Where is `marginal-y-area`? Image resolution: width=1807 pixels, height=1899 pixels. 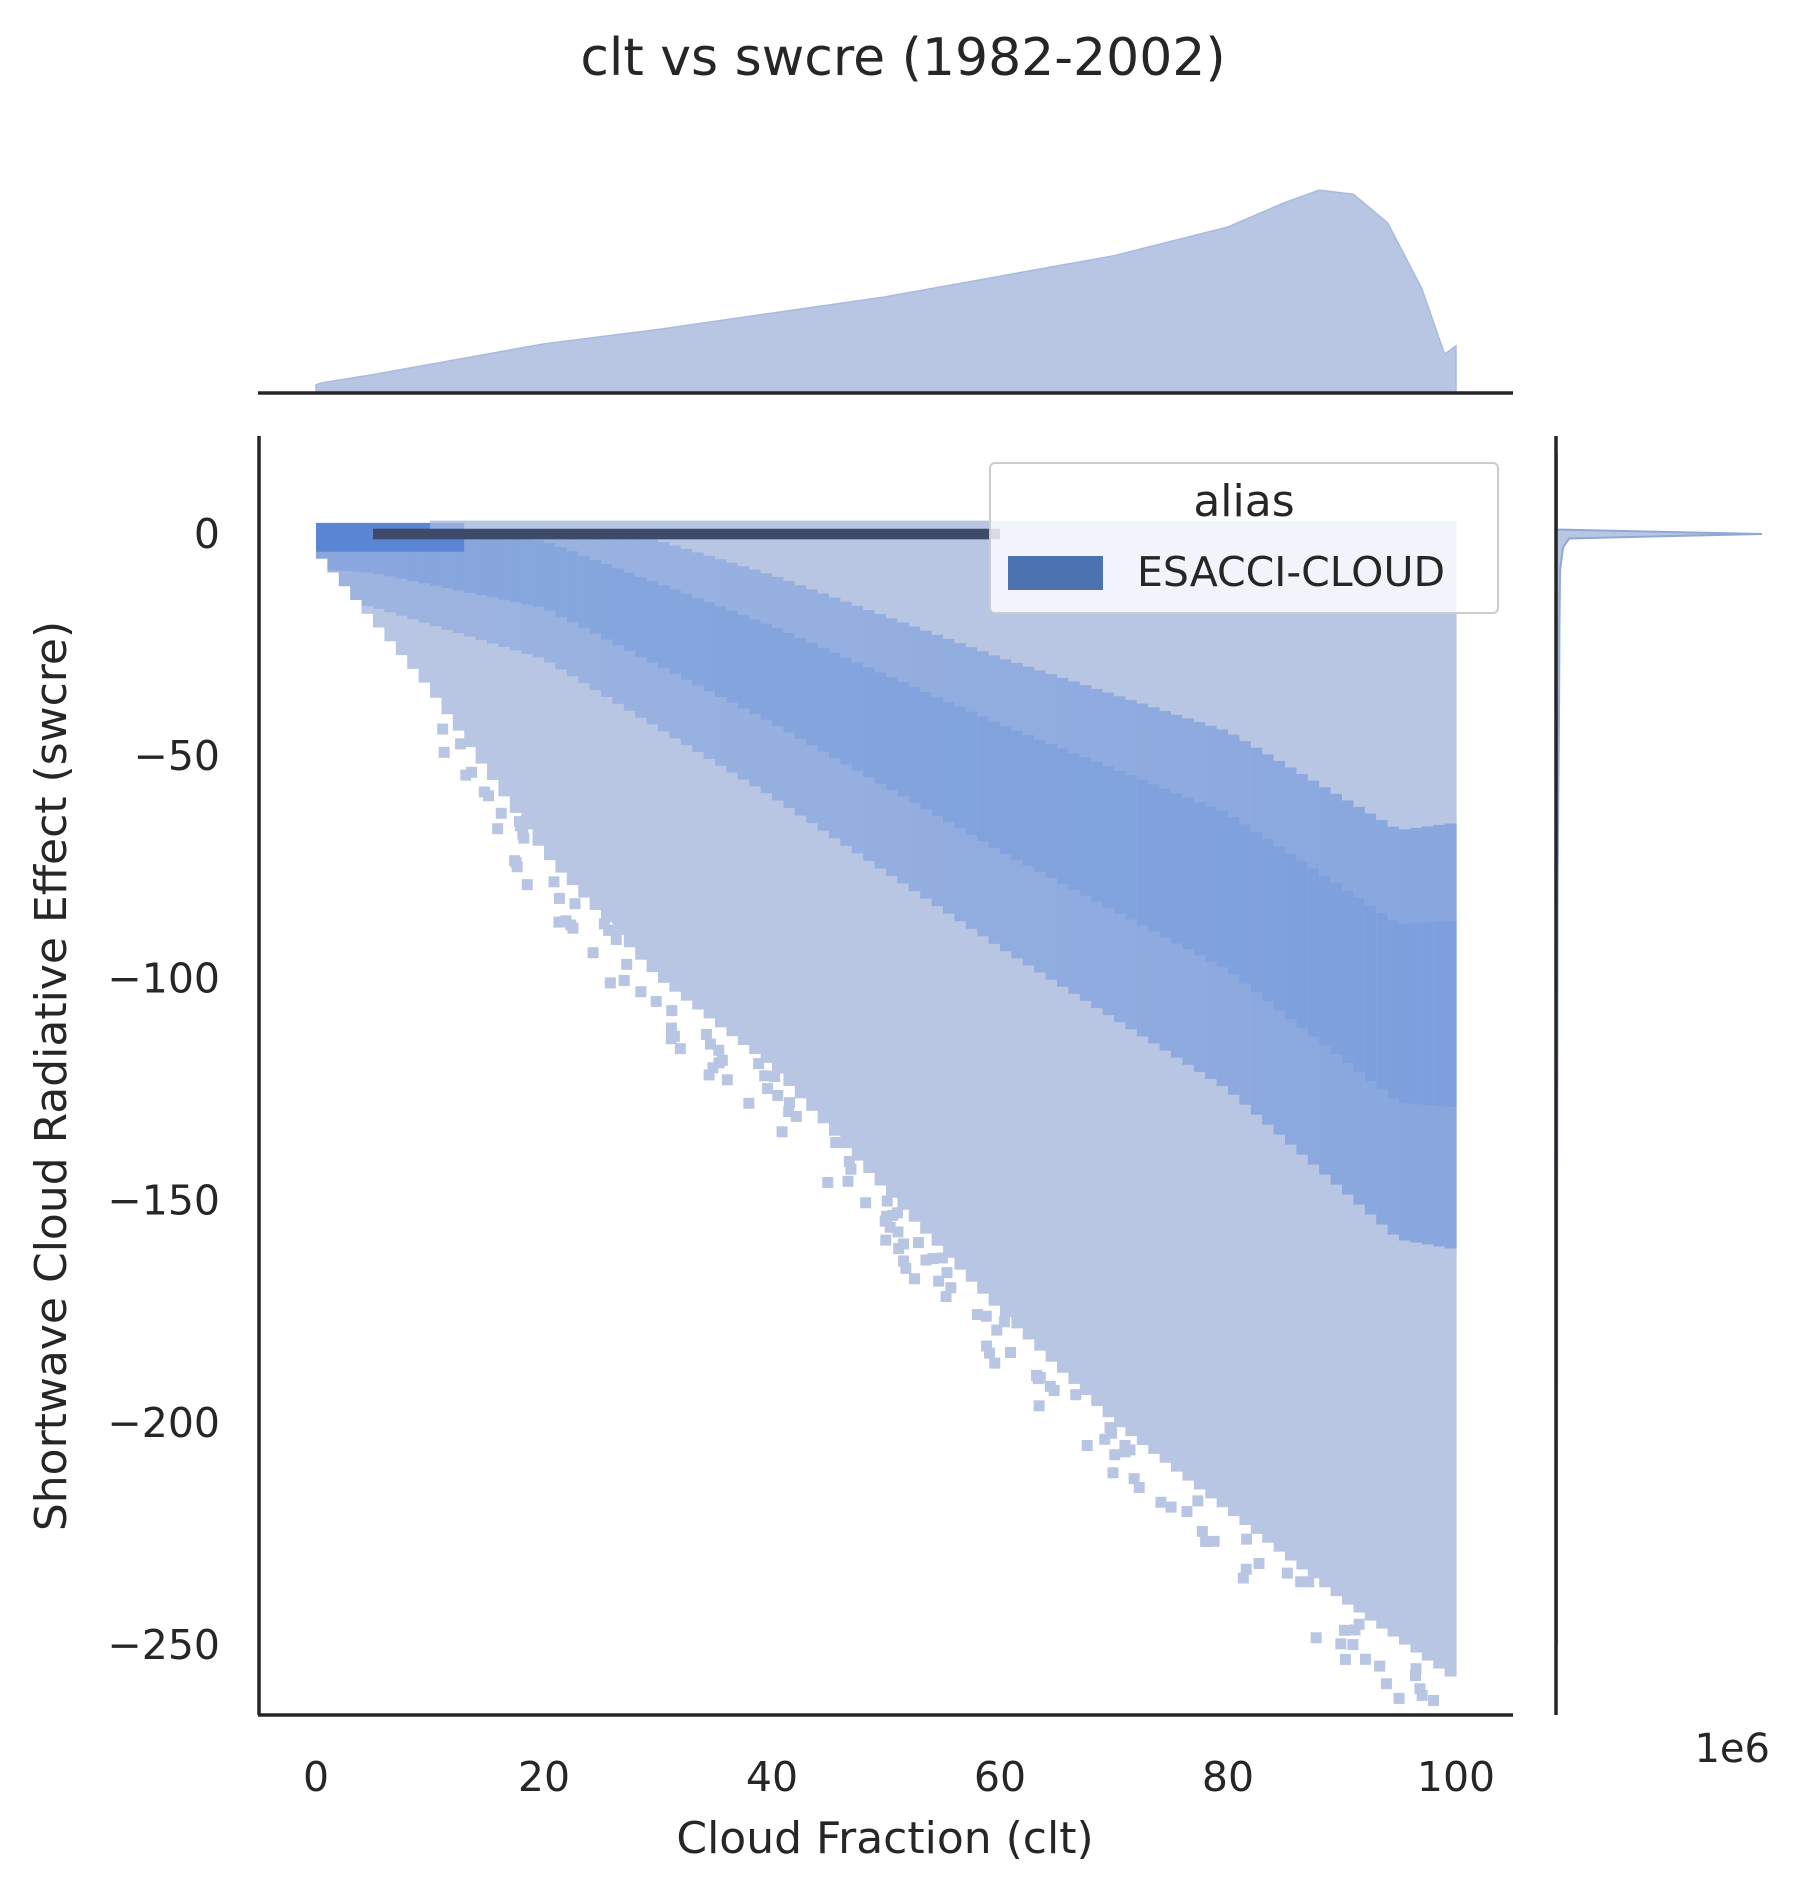 marginal-y-area is located at coordinates (1659, 1050).